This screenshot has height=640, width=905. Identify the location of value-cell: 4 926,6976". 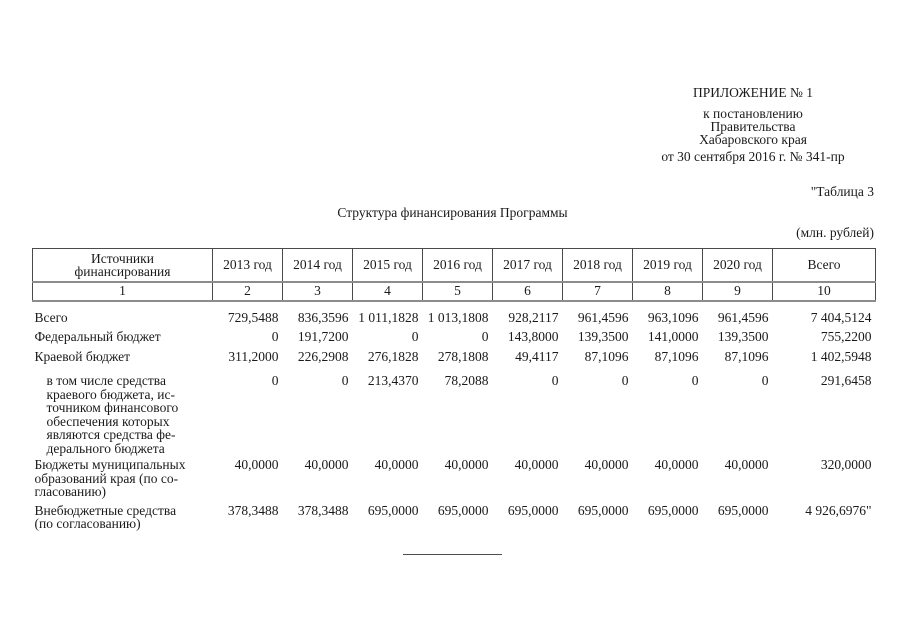
(838, 510).